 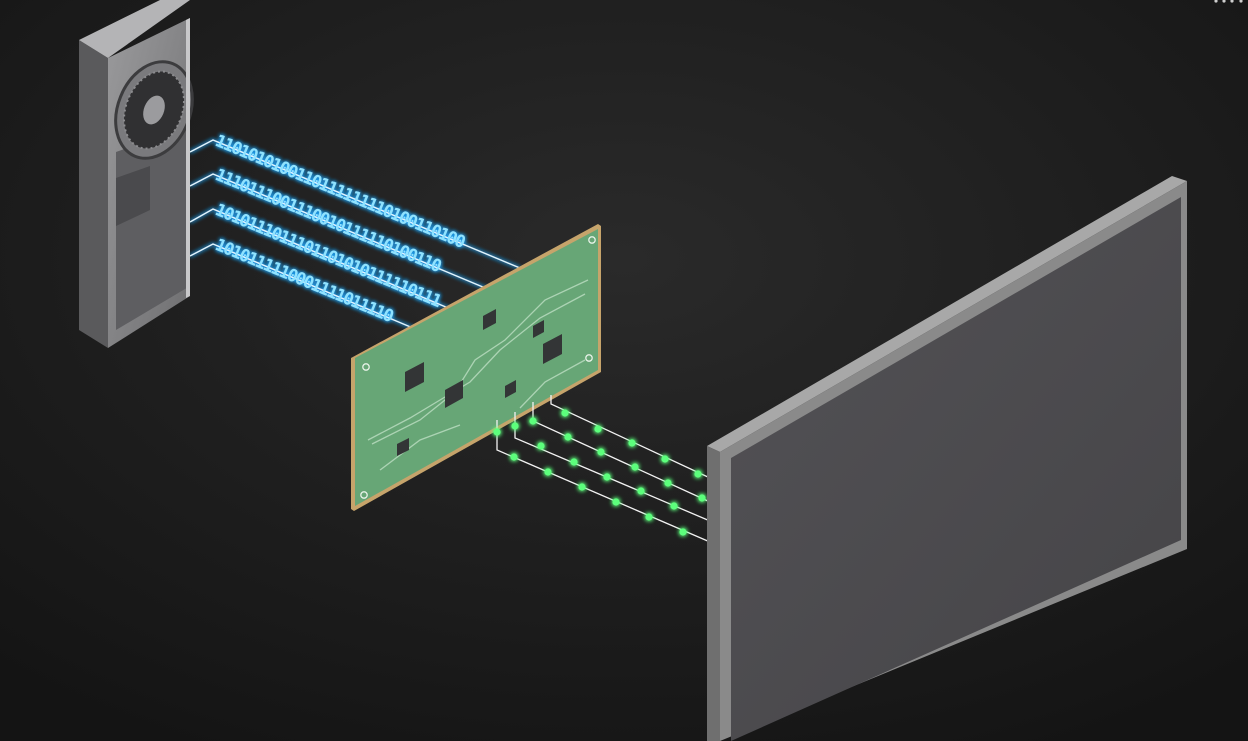 What do you see at coordinates (479, 382) in the screenshot?
I see `pcb-chips` at bounding box center [479, 382].